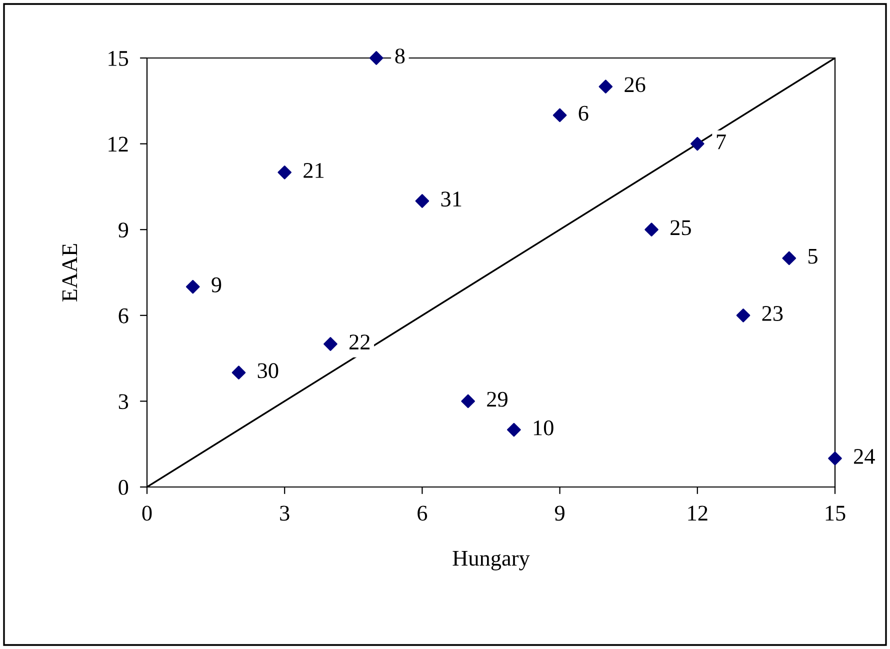  I want to click on y-tick-label: 6, so click(123, 316).